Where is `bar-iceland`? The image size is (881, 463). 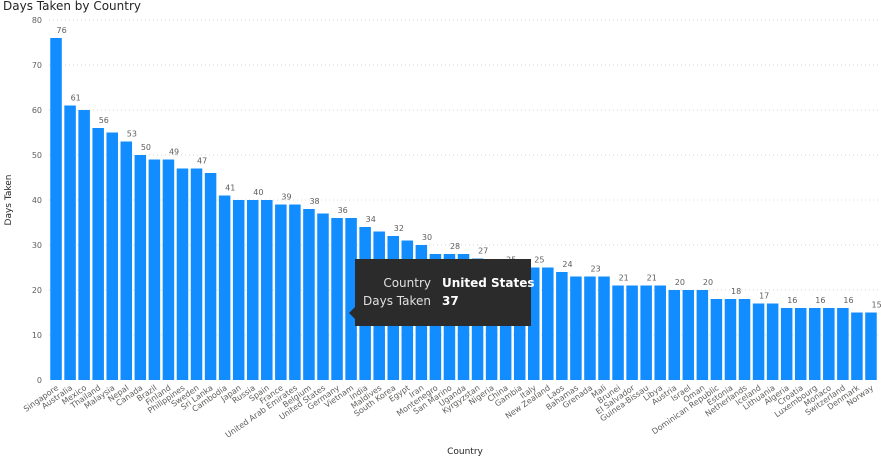
bar-iceland is located at coordinates (758, 342).